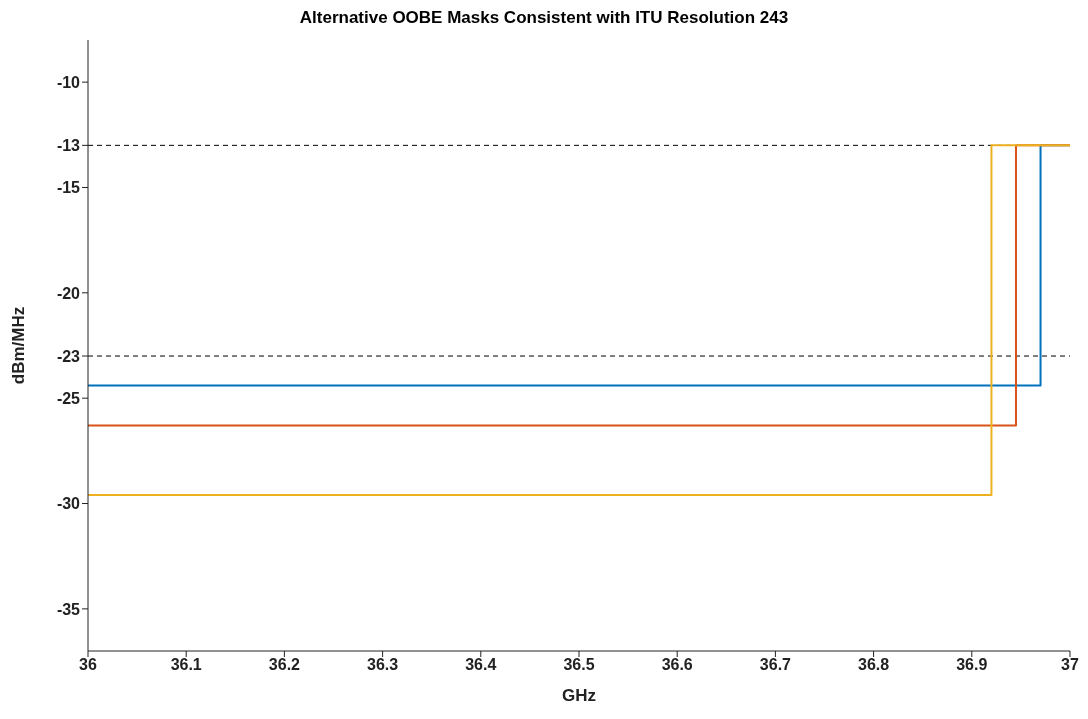  What do you see at coordinates (972, 665) in the screenshot?
I see `x-tick-label: 36.9` at bounding box center [972, 665].